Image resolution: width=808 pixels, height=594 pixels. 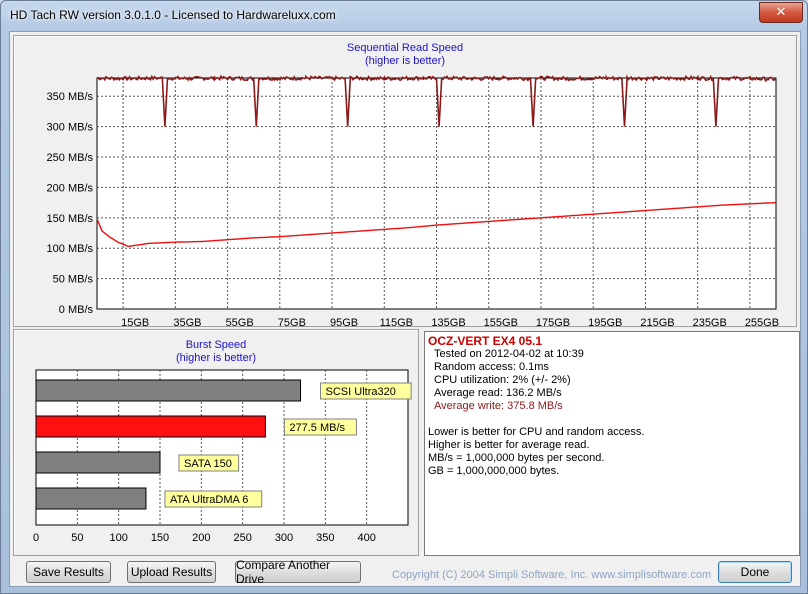 I want to click on close-icon: ✕, so click(x=781, y=12).